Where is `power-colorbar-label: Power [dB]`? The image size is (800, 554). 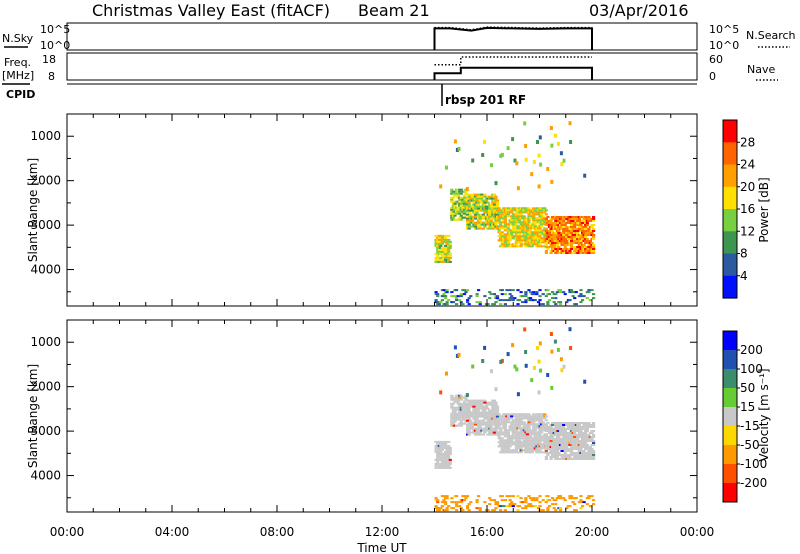 power-colorbar-label: Power [dB] is located at coordinates (764, 209).